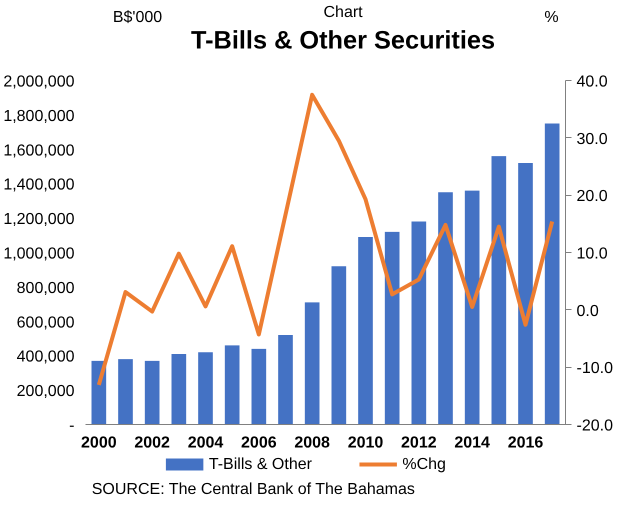 The width and height of the screenshot is (622, 505). What do you see at coordinates (419, 443) in the screenshot?
I see `x-tick-label: 2012` at bounding box center [419, 443].